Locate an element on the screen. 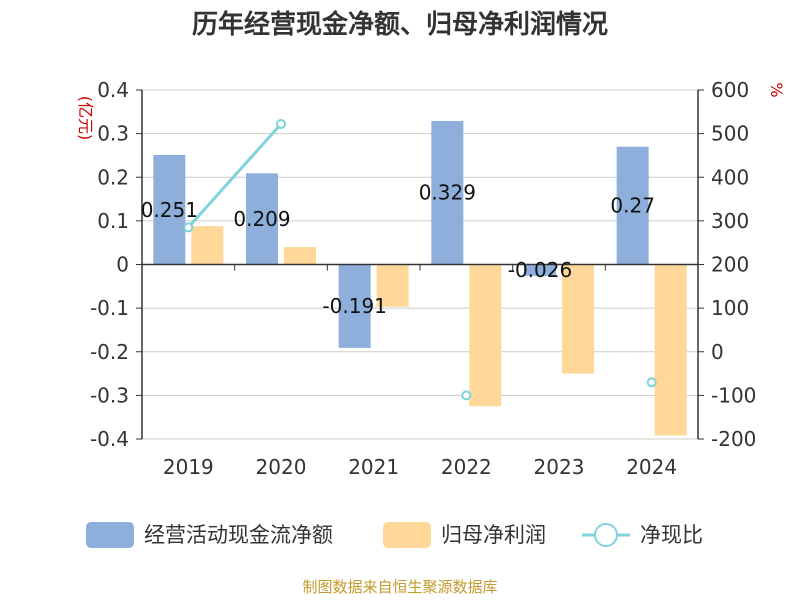  legend-net-profit-label: 归母净利润 is located at coordinates (493, 535).